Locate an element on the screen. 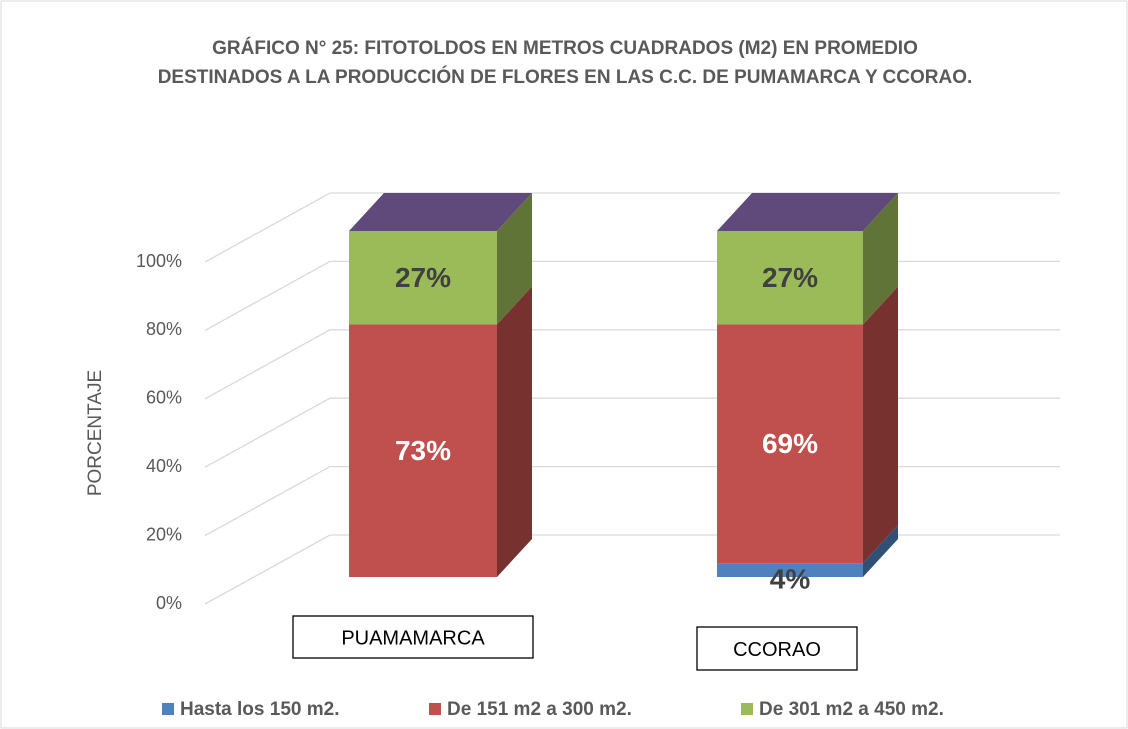 This screenshot has width=1128, height=729. y-axis-label: PORCENTAJE is located at coordinates (95, 433).